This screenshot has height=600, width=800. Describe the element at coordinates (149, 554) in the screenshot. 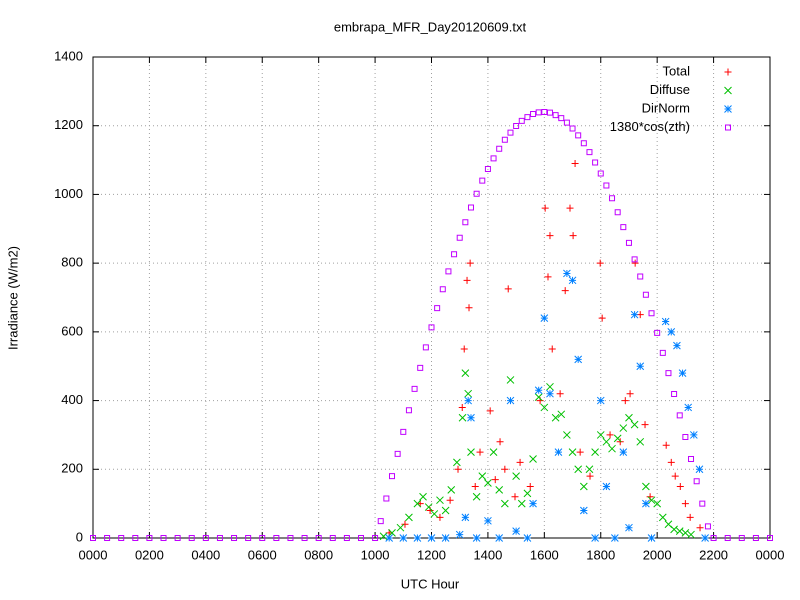

I see `x-tick-label: 0200` at that location.